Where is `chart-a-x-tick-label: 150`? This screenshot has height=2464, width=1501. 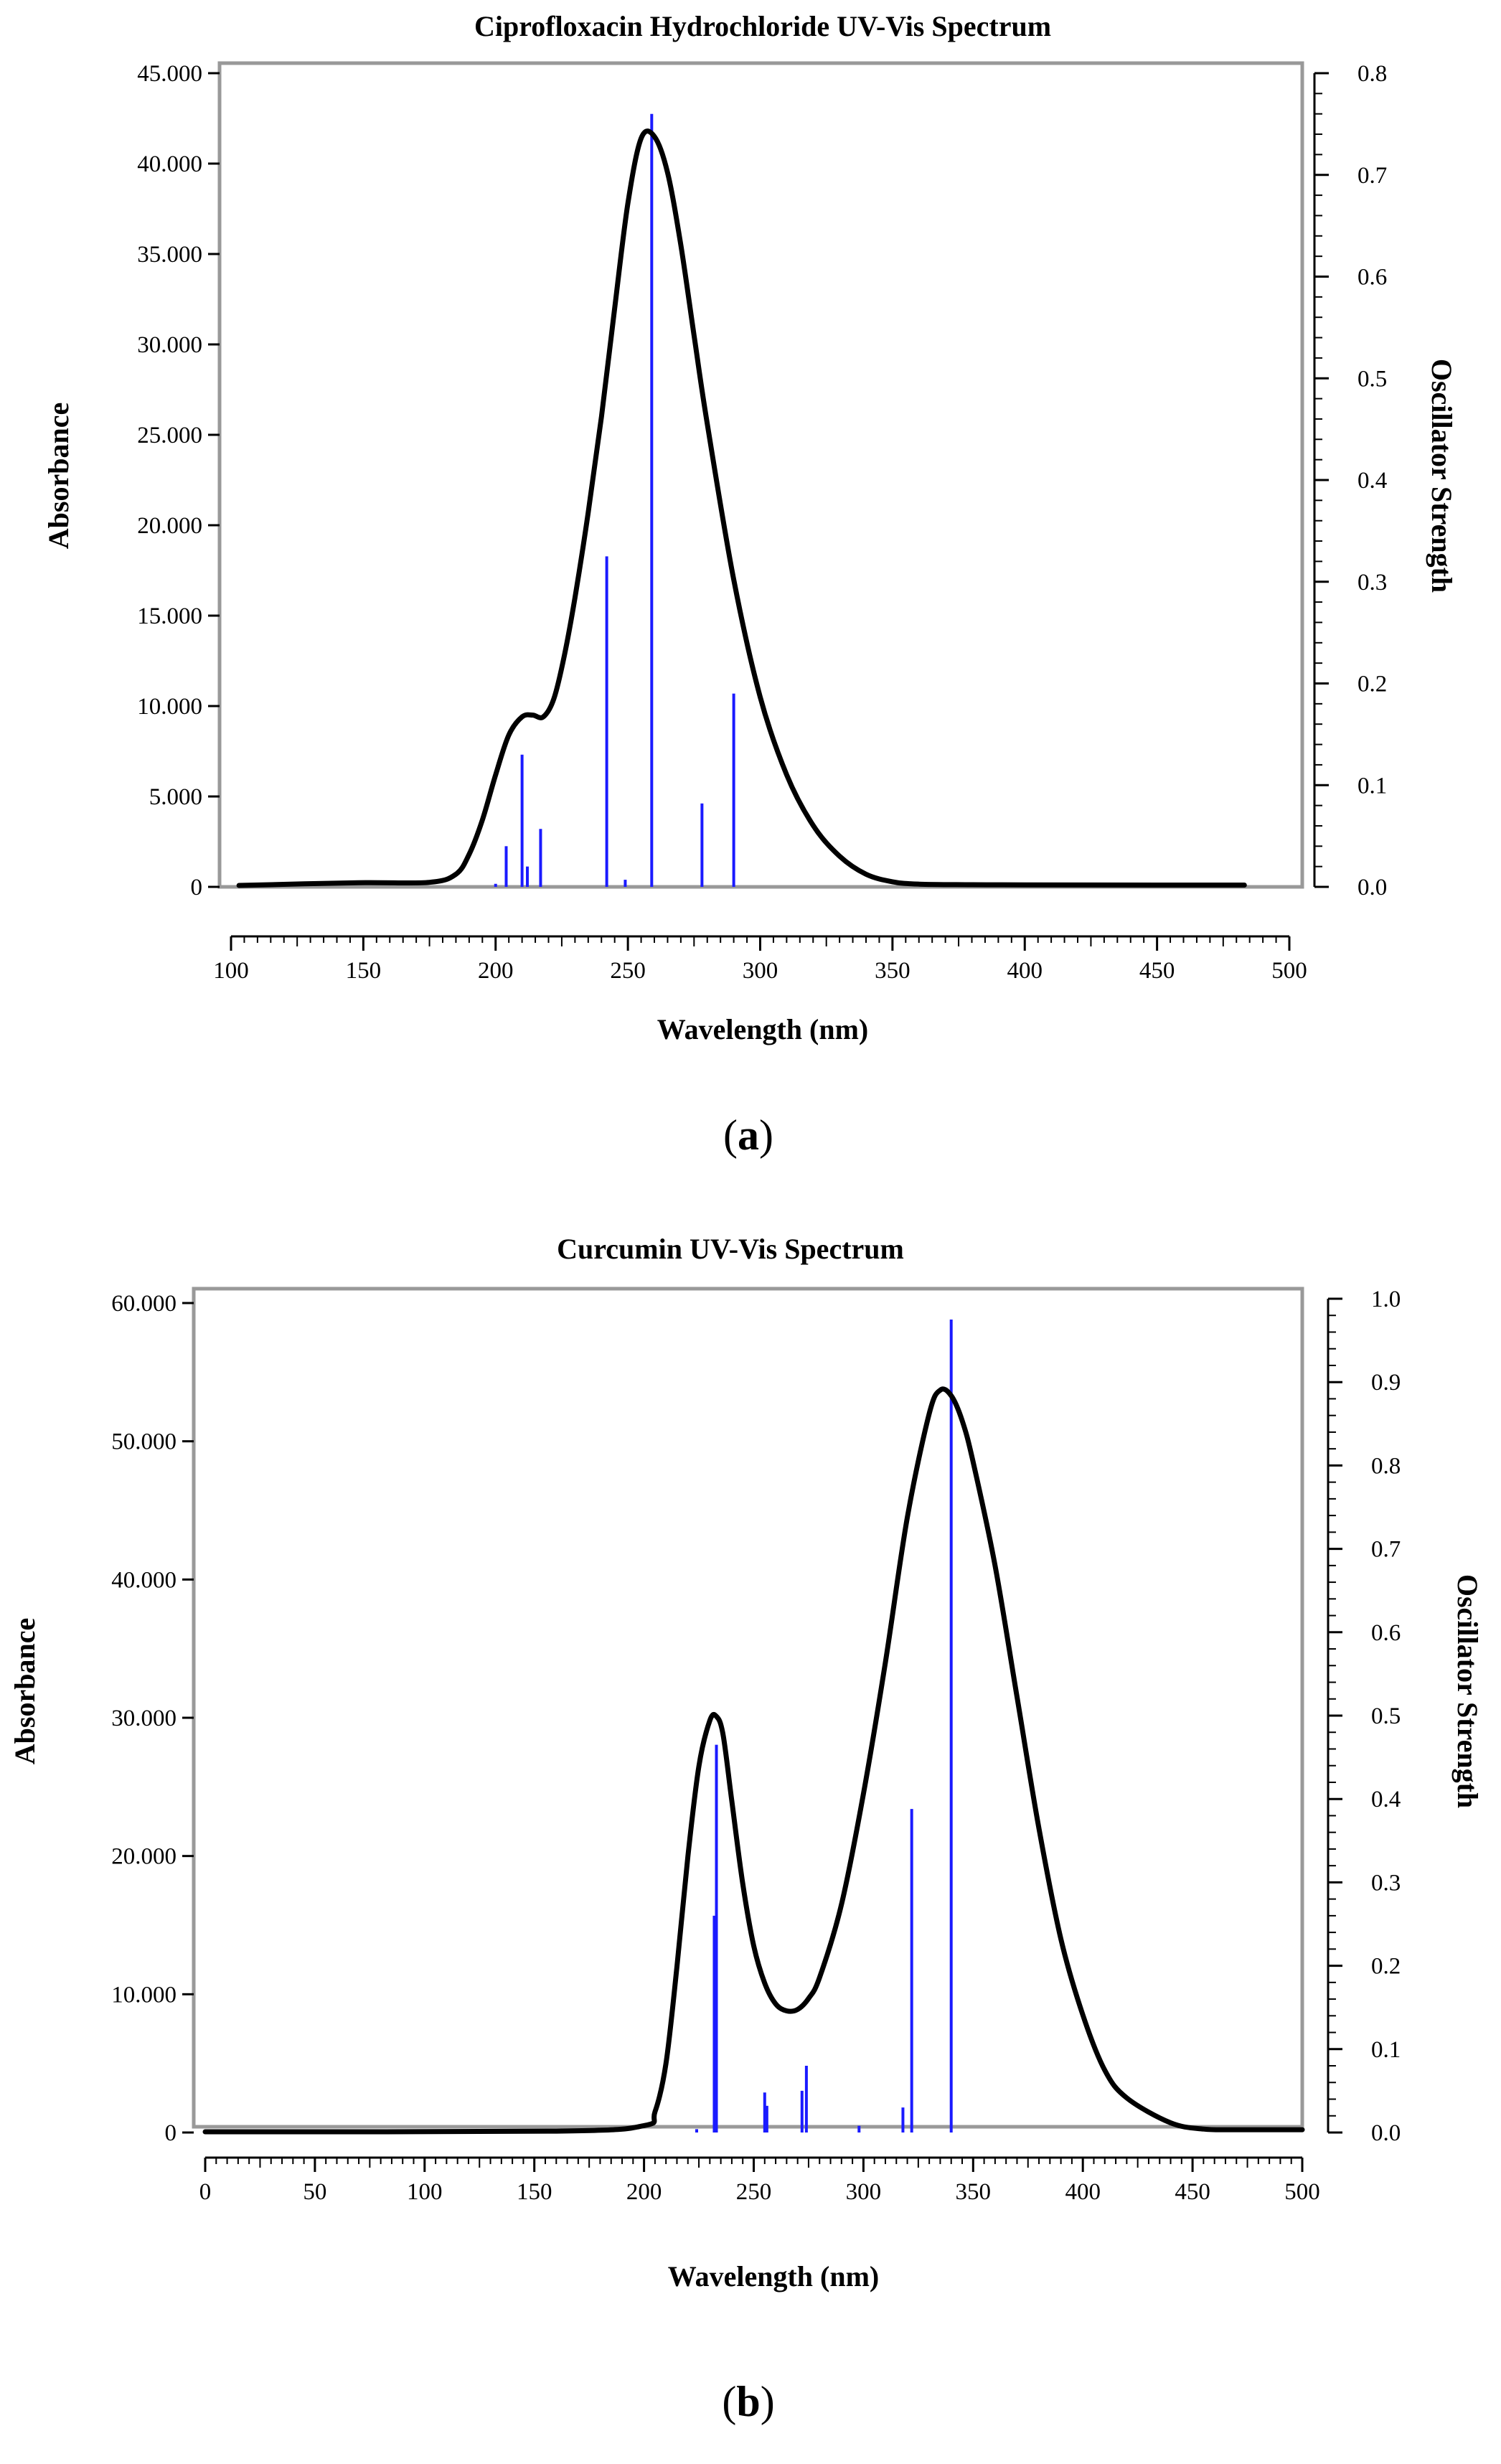 chart-a-x-tick-label: 150 is located at coordinates (364, 971).